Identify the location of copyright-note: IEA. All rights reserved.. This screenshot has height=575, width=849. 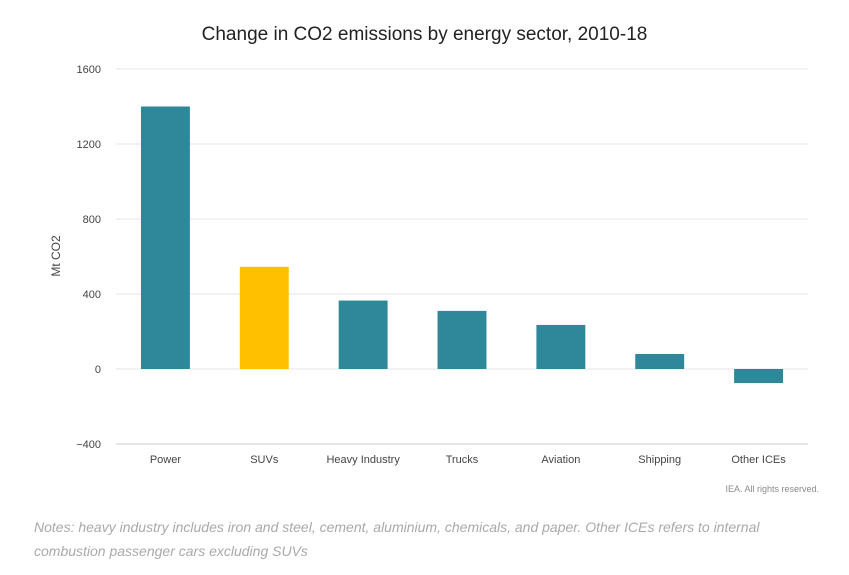
(772, 489).